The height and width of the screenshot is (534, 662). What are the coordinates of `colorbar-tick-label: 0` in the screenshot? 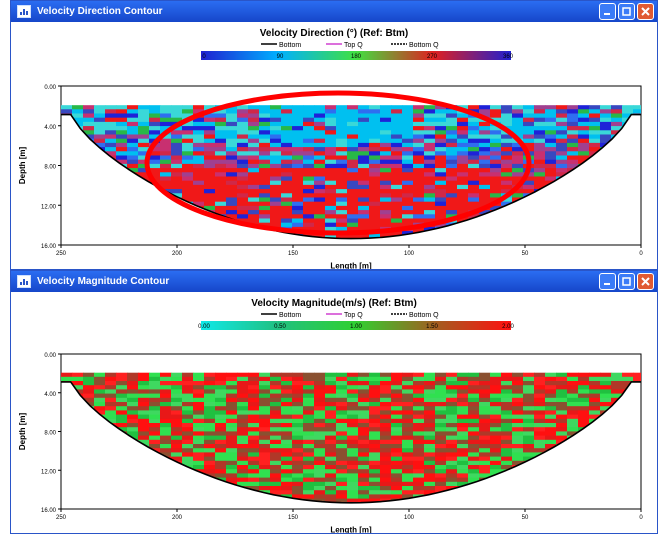 It's located at (204, 57).